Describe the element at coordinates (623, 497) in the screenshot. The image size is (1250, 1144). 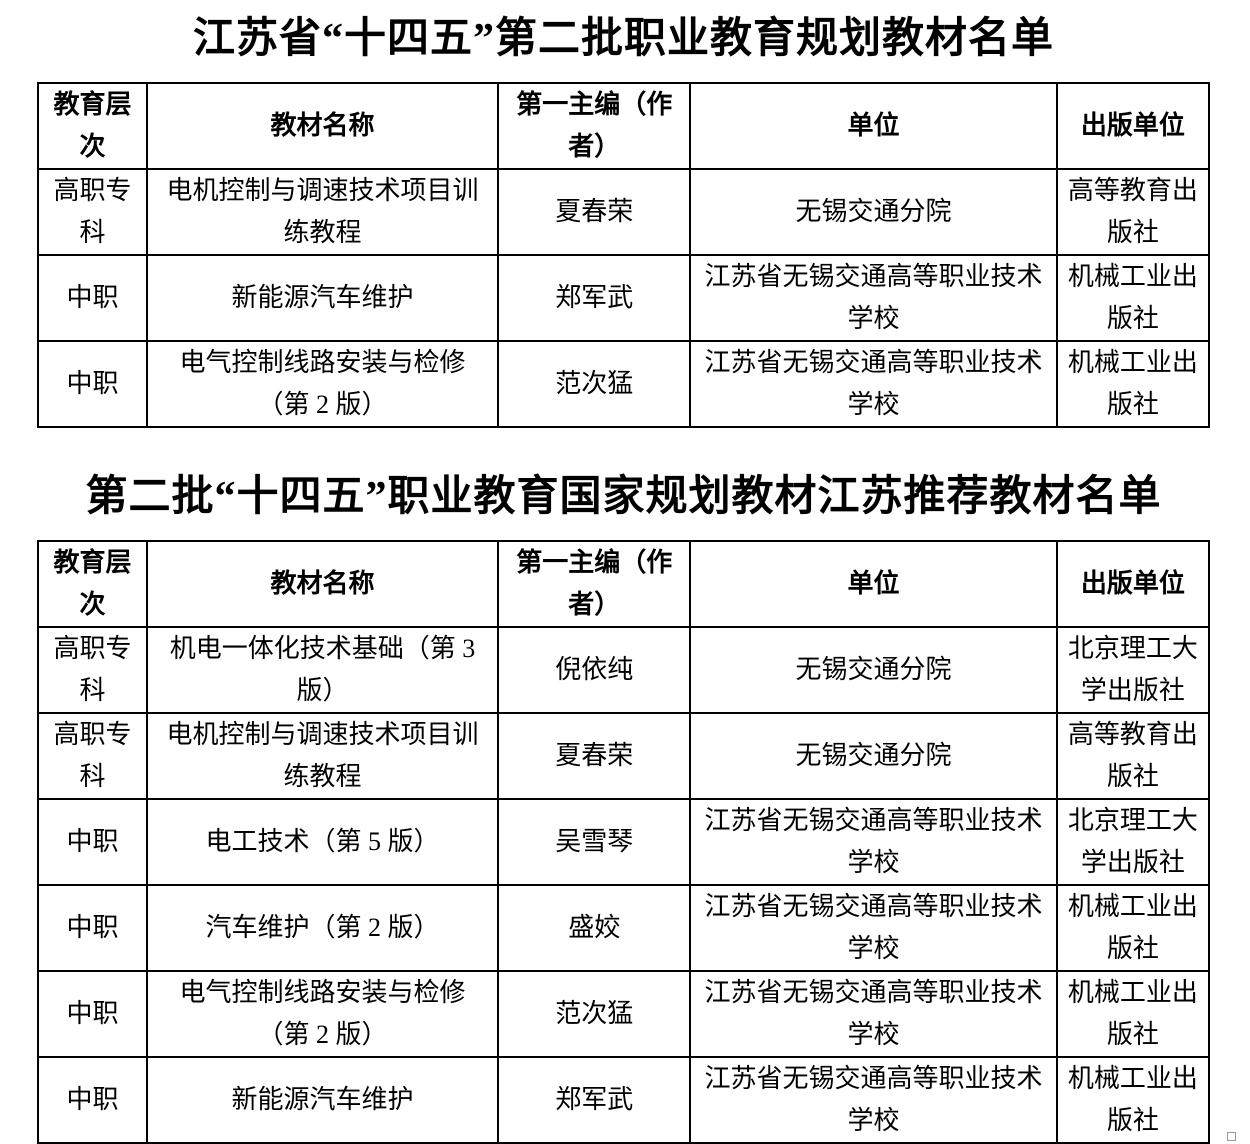
I see `table-2-title: 第二批“十四五”职业教育国家规划教材江苏推荐教材名单` at that location.